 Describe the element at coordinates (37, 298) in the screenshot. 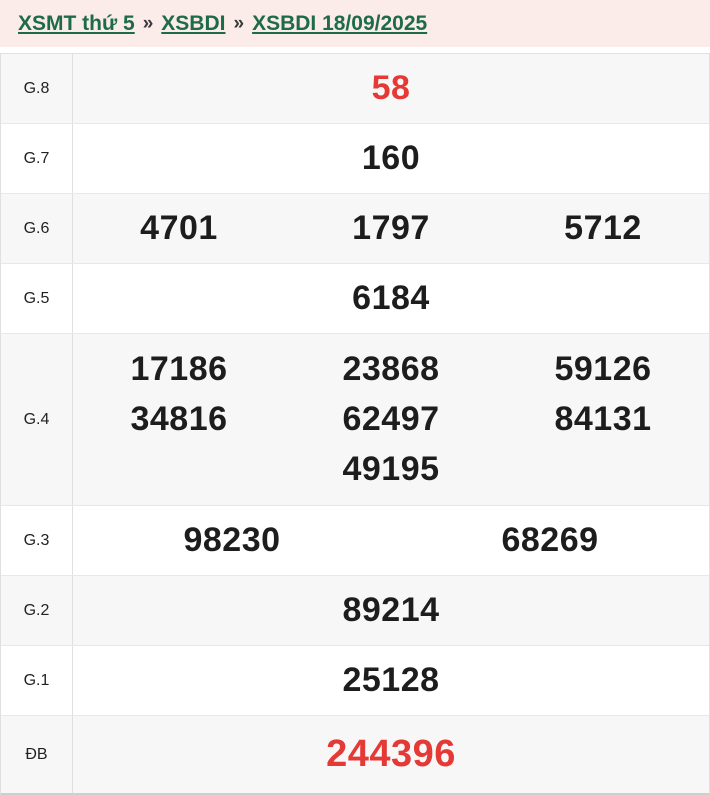

I see `prize-label-g5: G.5` at that location.